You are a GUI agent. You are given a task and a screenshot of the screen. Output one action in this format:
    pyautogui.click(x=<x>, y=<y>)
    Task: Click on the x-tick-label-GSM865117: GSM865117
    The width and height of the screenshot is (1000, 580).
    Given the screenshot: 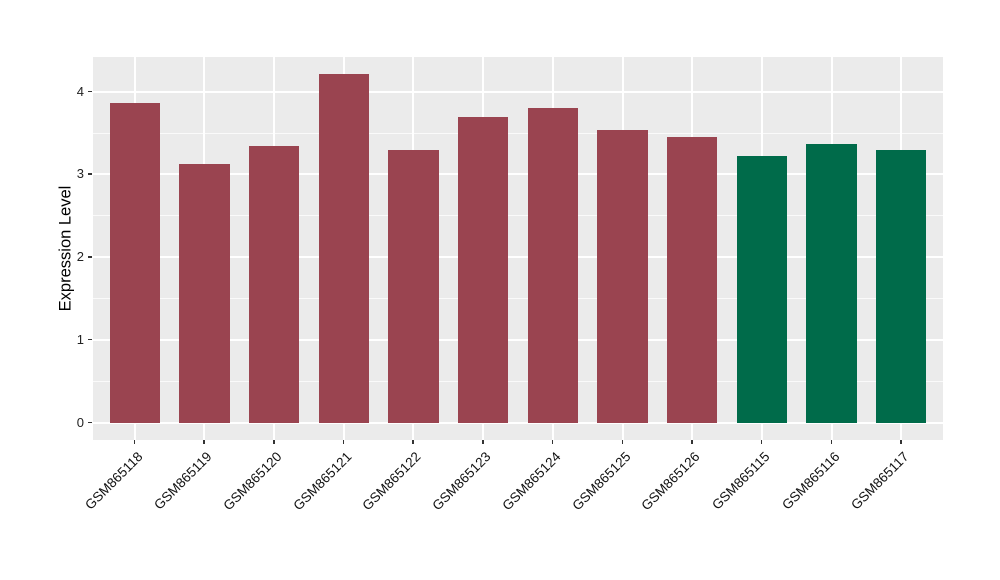 What is the action you would take?
    pyautogui.click(x=880, y=481)
    